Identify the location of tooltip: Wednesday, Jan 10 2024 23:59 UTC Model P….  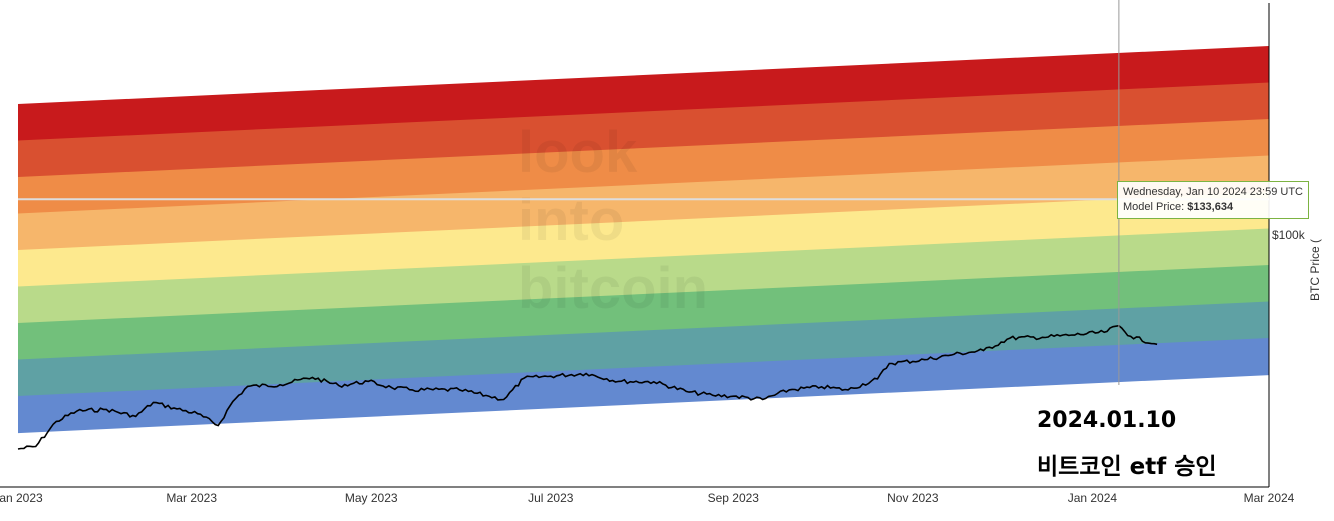
(1213, 200).